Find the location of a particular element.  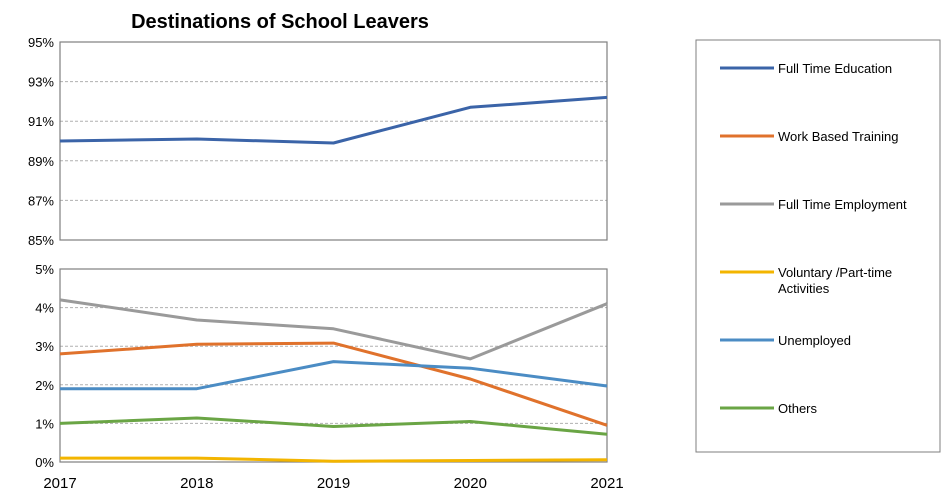

x-tick-label: 2020 is located at coordinates (470, 483).